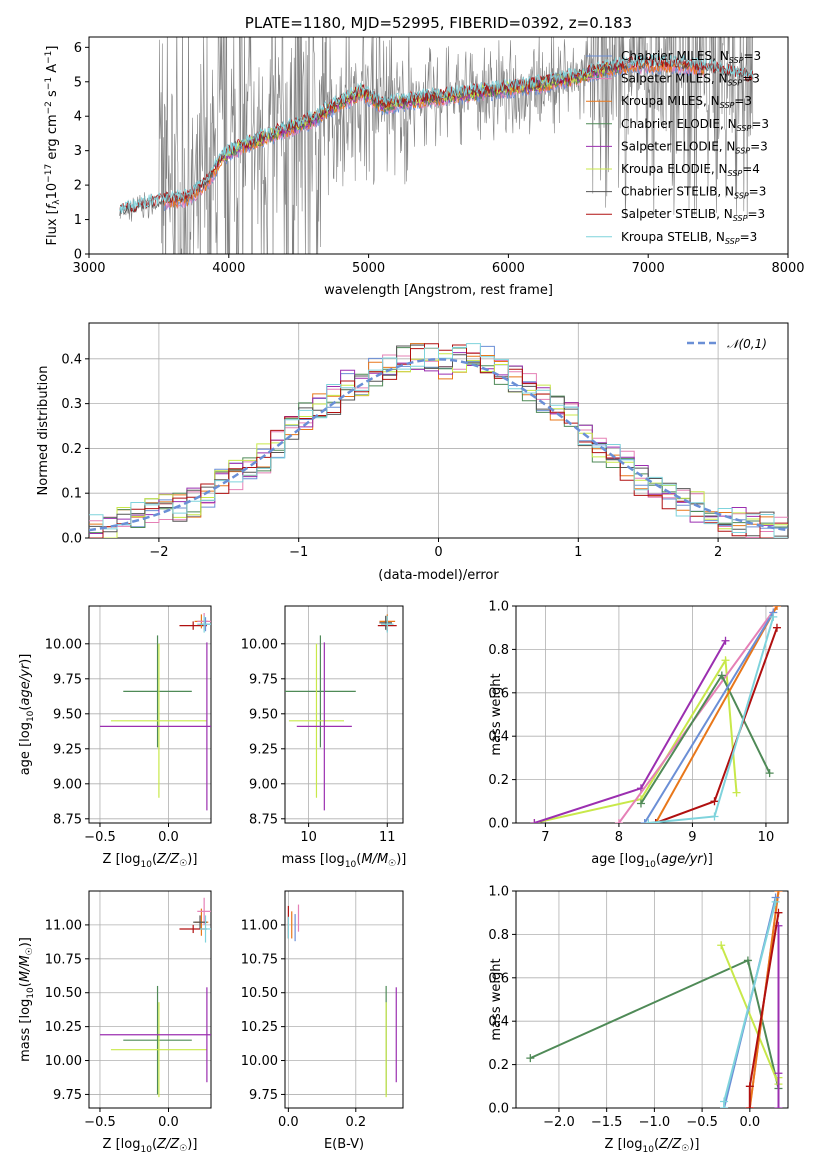 The height and width of the screenshot is (1170, 819). I want to click on weight-line-chabrier_miles, so click(709, 717).